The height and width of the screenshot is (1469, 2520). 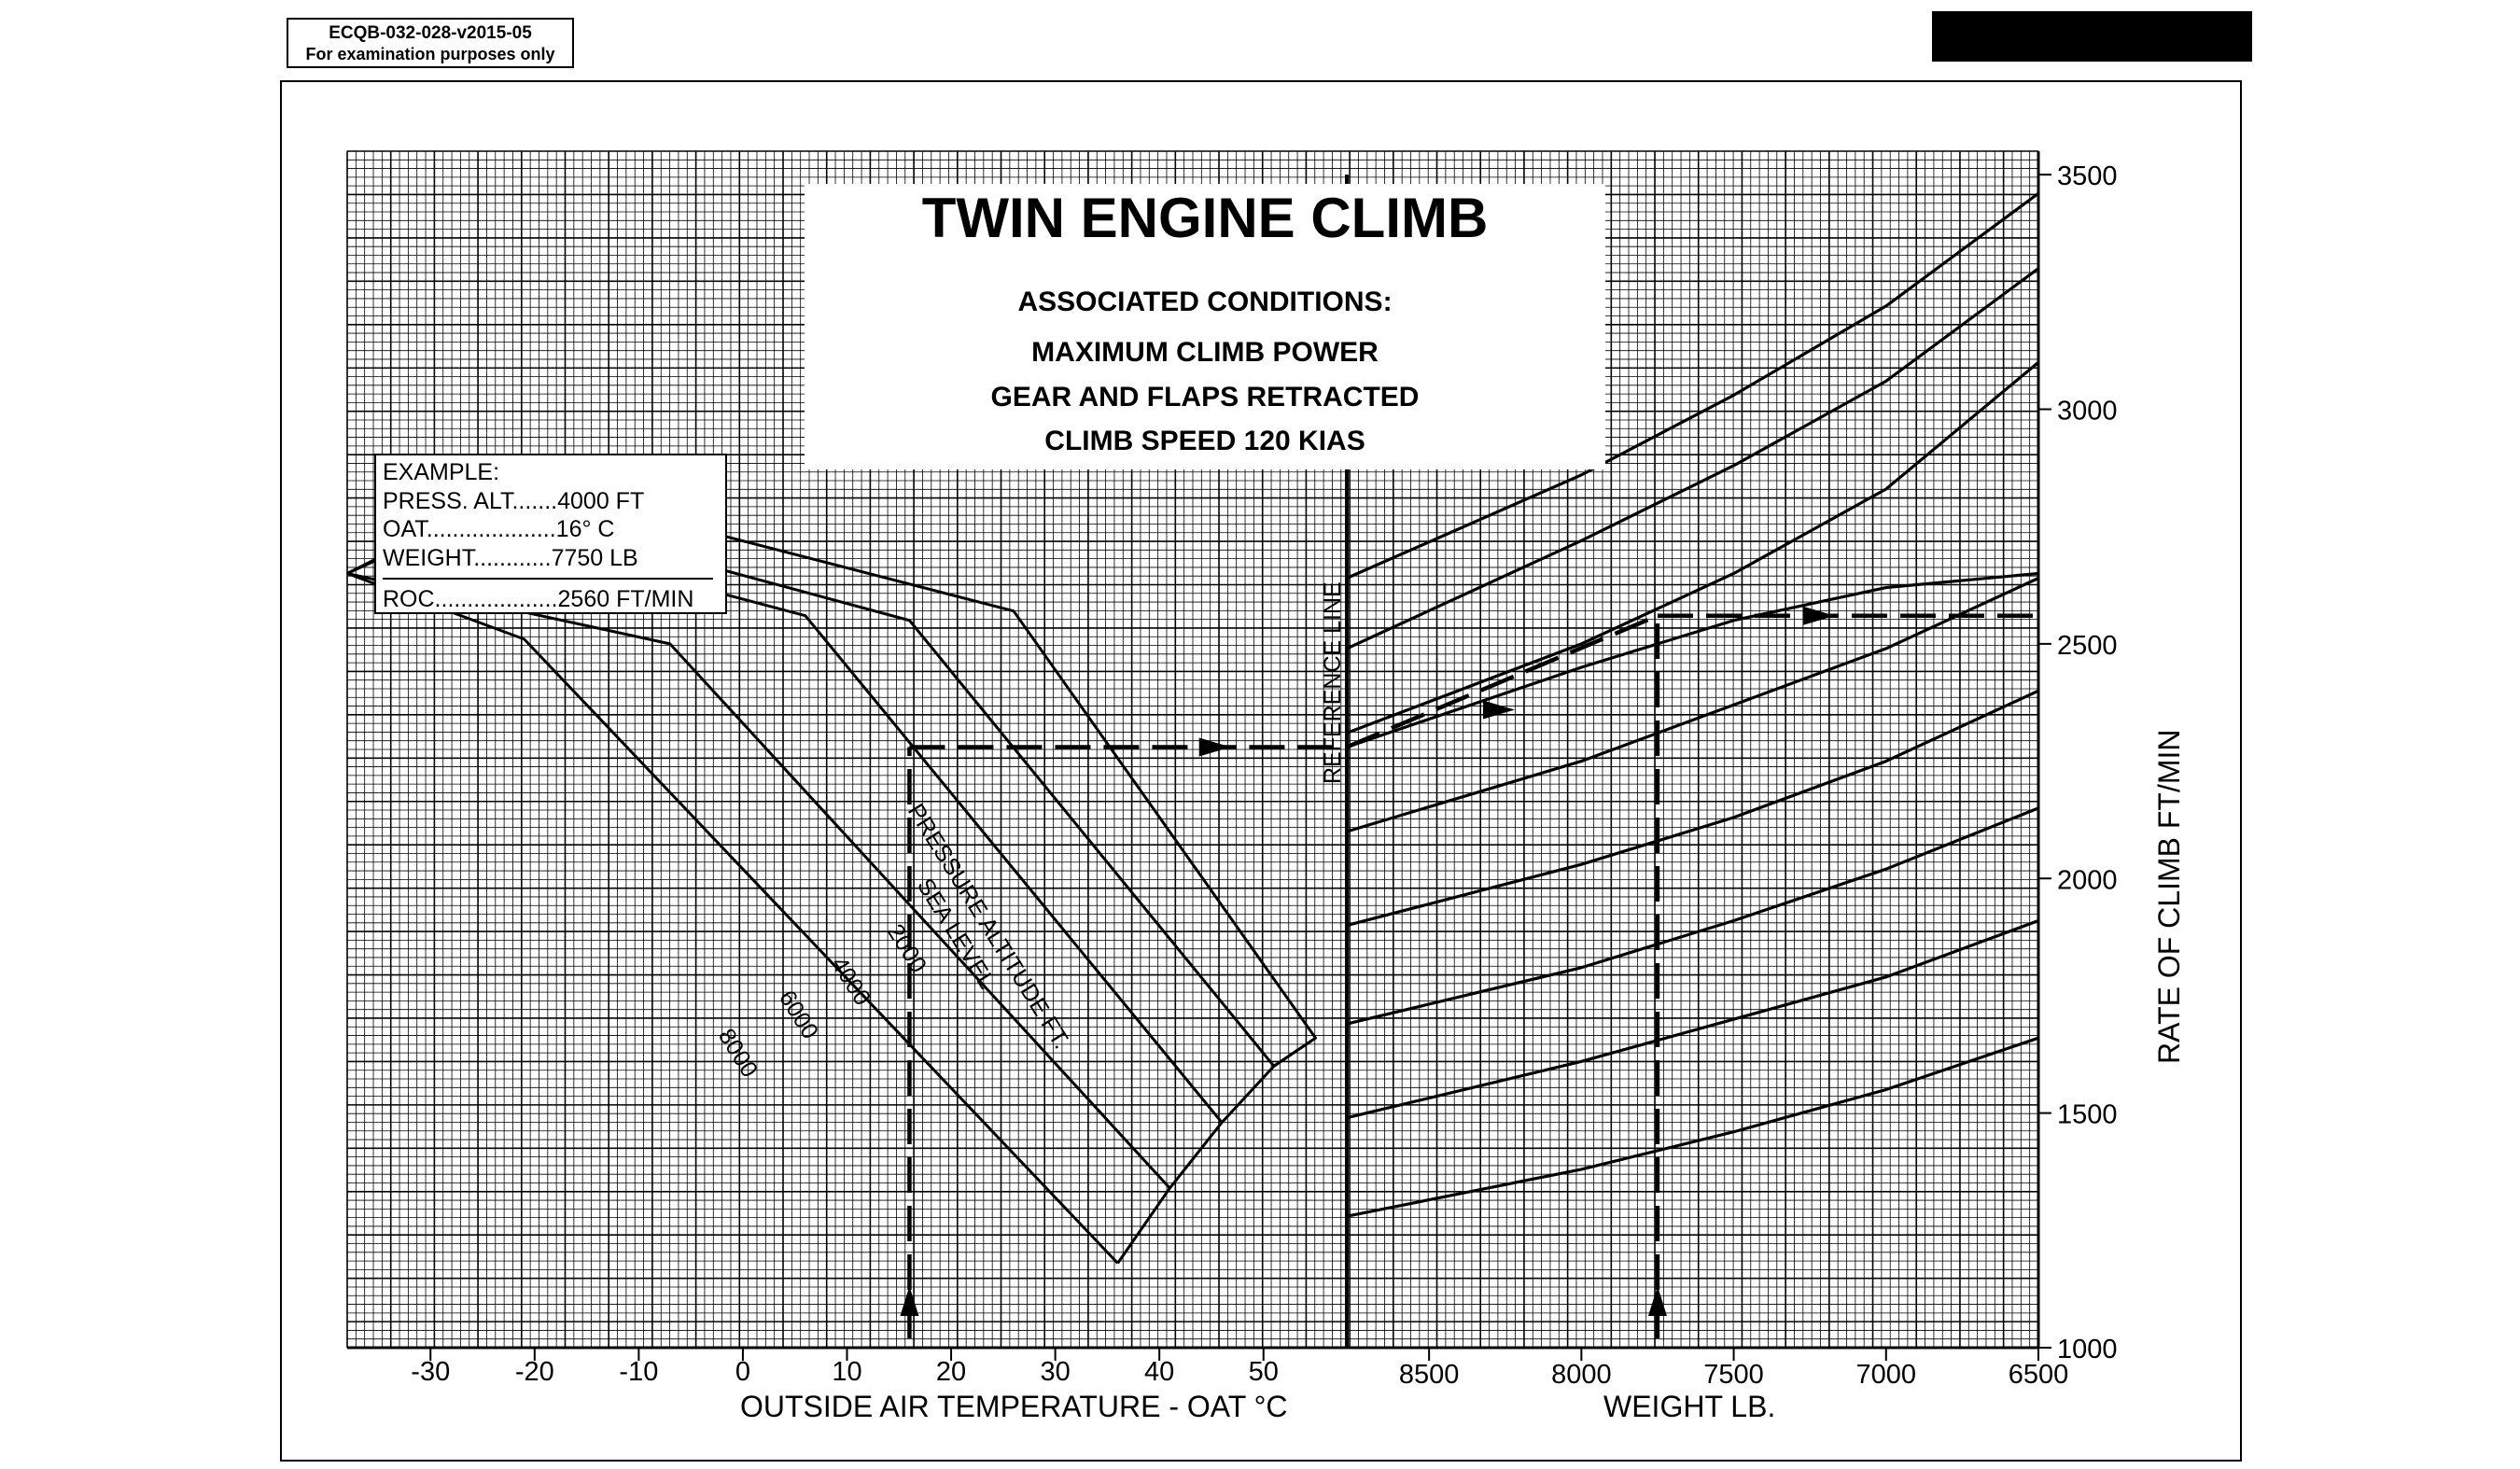 What do you see at coordinates (2087, 412) in the screenshot?
I see `roc-tick-label: 3000` at bounding box center [2087, 412].